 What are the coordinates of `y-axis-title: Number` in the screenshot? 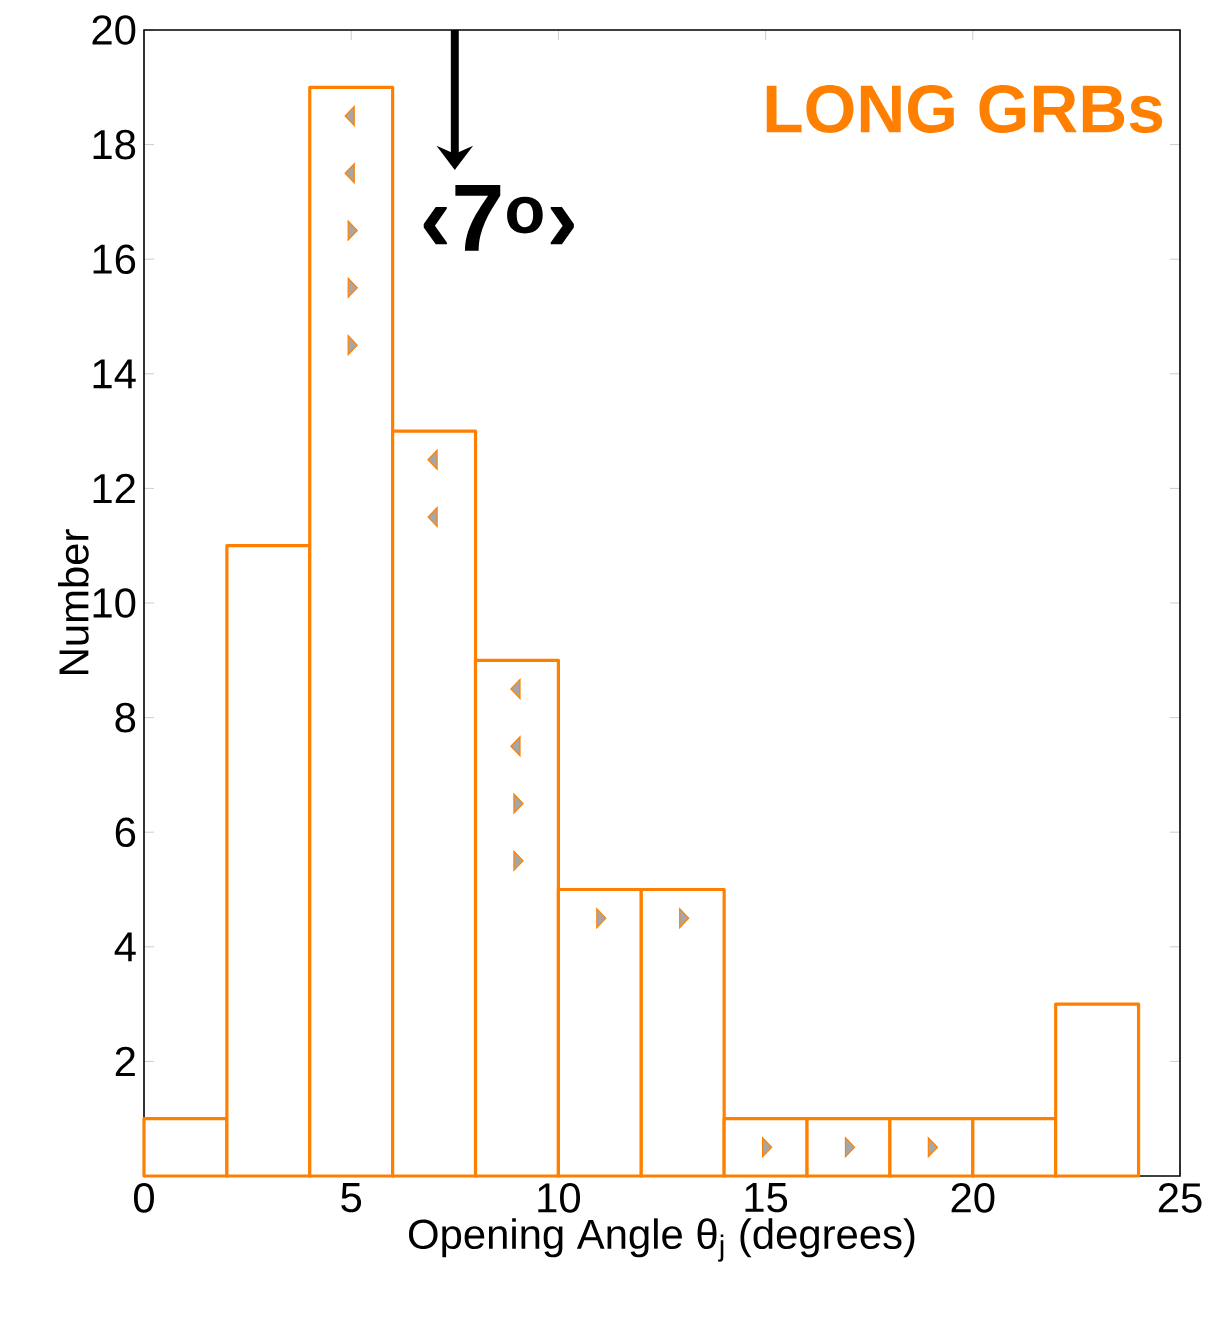 It's located at (73, 601).